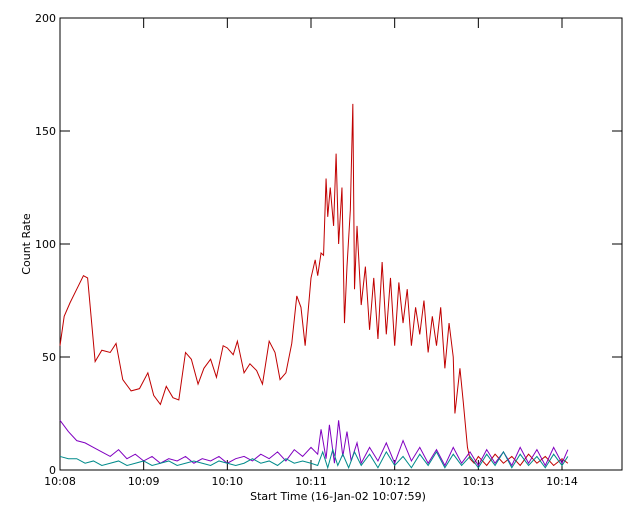  I want to click on x-tick-label: 10:12, so click(395, 481).